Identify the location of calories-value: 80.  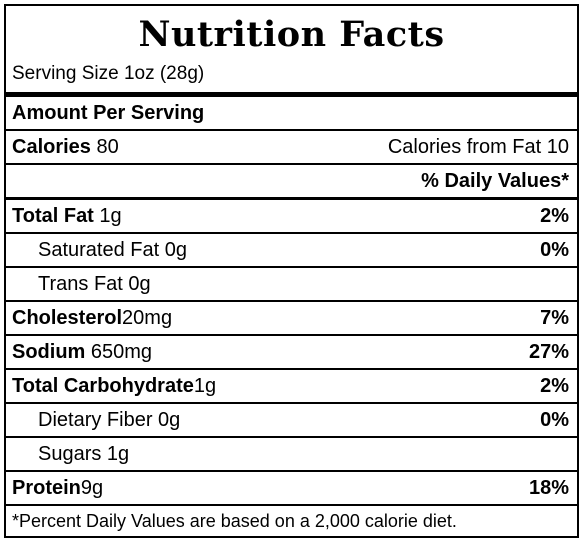
(107, 147).